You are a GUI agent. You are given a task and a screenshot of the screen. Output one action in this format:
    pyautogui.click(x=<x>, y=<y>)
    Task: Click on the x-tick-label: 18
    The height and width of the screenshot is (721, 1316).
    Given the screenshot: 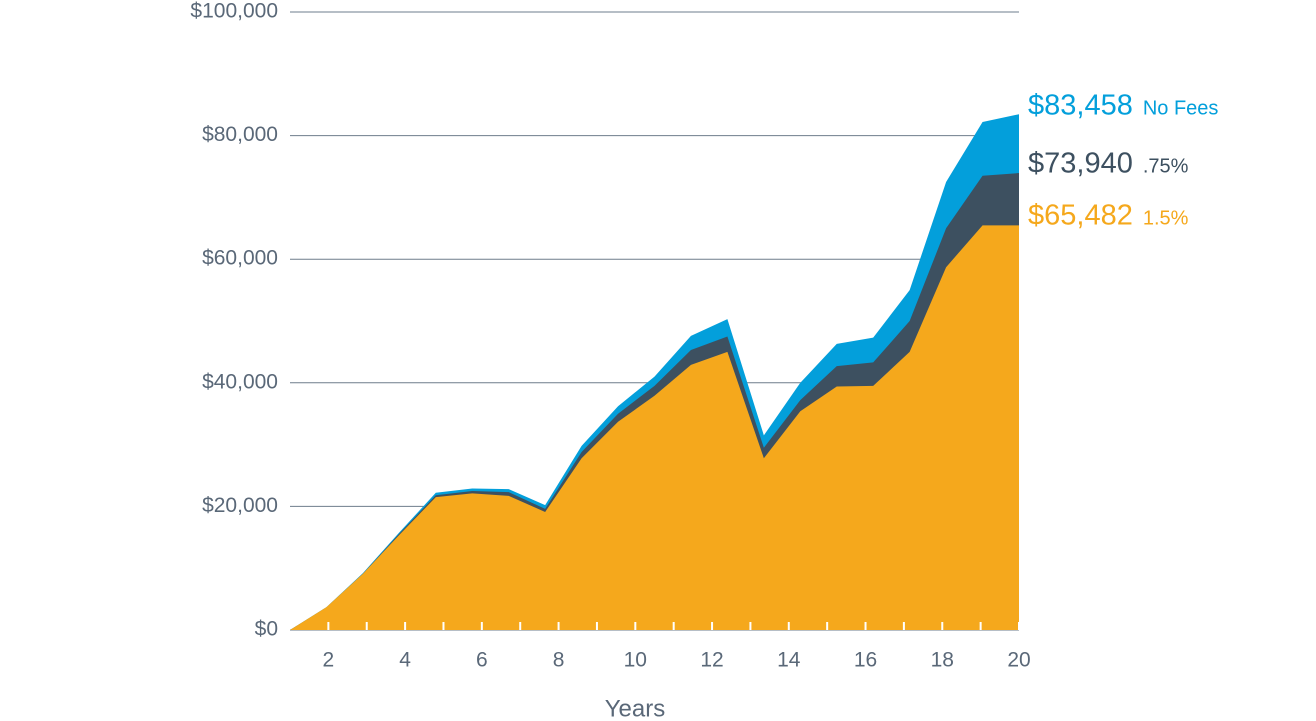 What is the action you would take?
    pyautogui.click(x=942, y=660)
    